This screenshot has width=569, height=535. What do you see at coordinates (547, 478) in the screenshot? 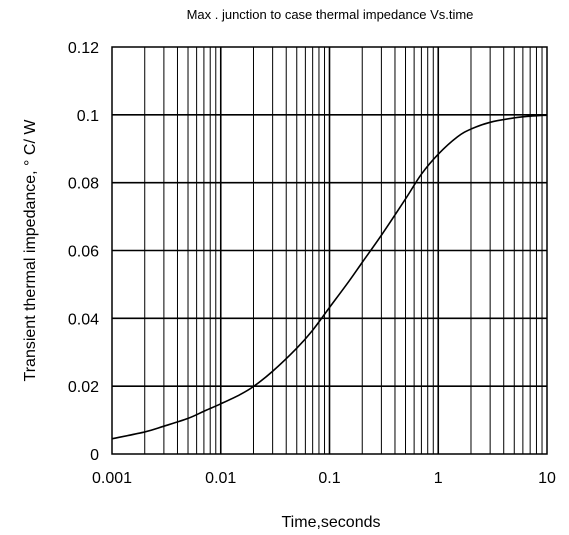
I see `x-tick-label: 10` at bounding box center [547, 478].